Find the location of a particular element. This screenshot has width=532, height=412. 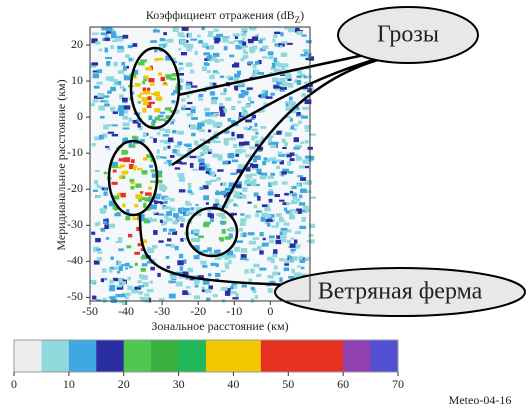

y-tick-label: -50 is located at coordinates (75, 296).